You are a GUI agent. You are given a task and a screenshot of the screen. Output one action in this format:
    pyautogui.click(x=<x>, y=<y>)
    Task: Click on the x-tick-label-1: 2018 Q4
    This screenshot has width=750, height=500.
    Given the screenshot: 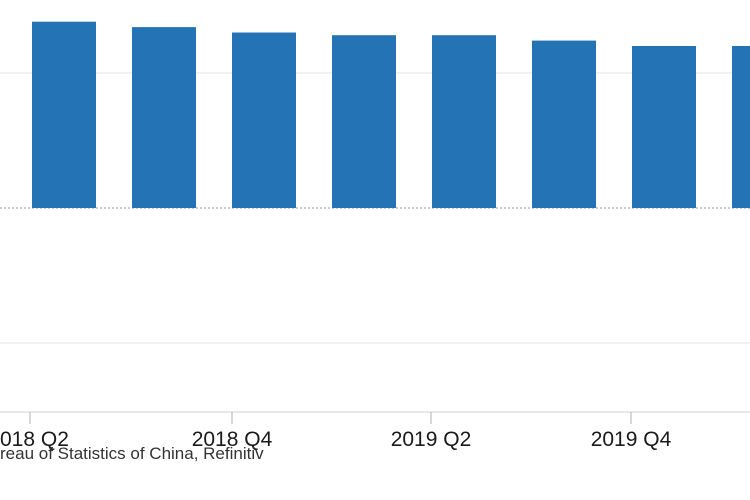 What is the action you would take?
    pyautogui.click(x=232, y=439)
    